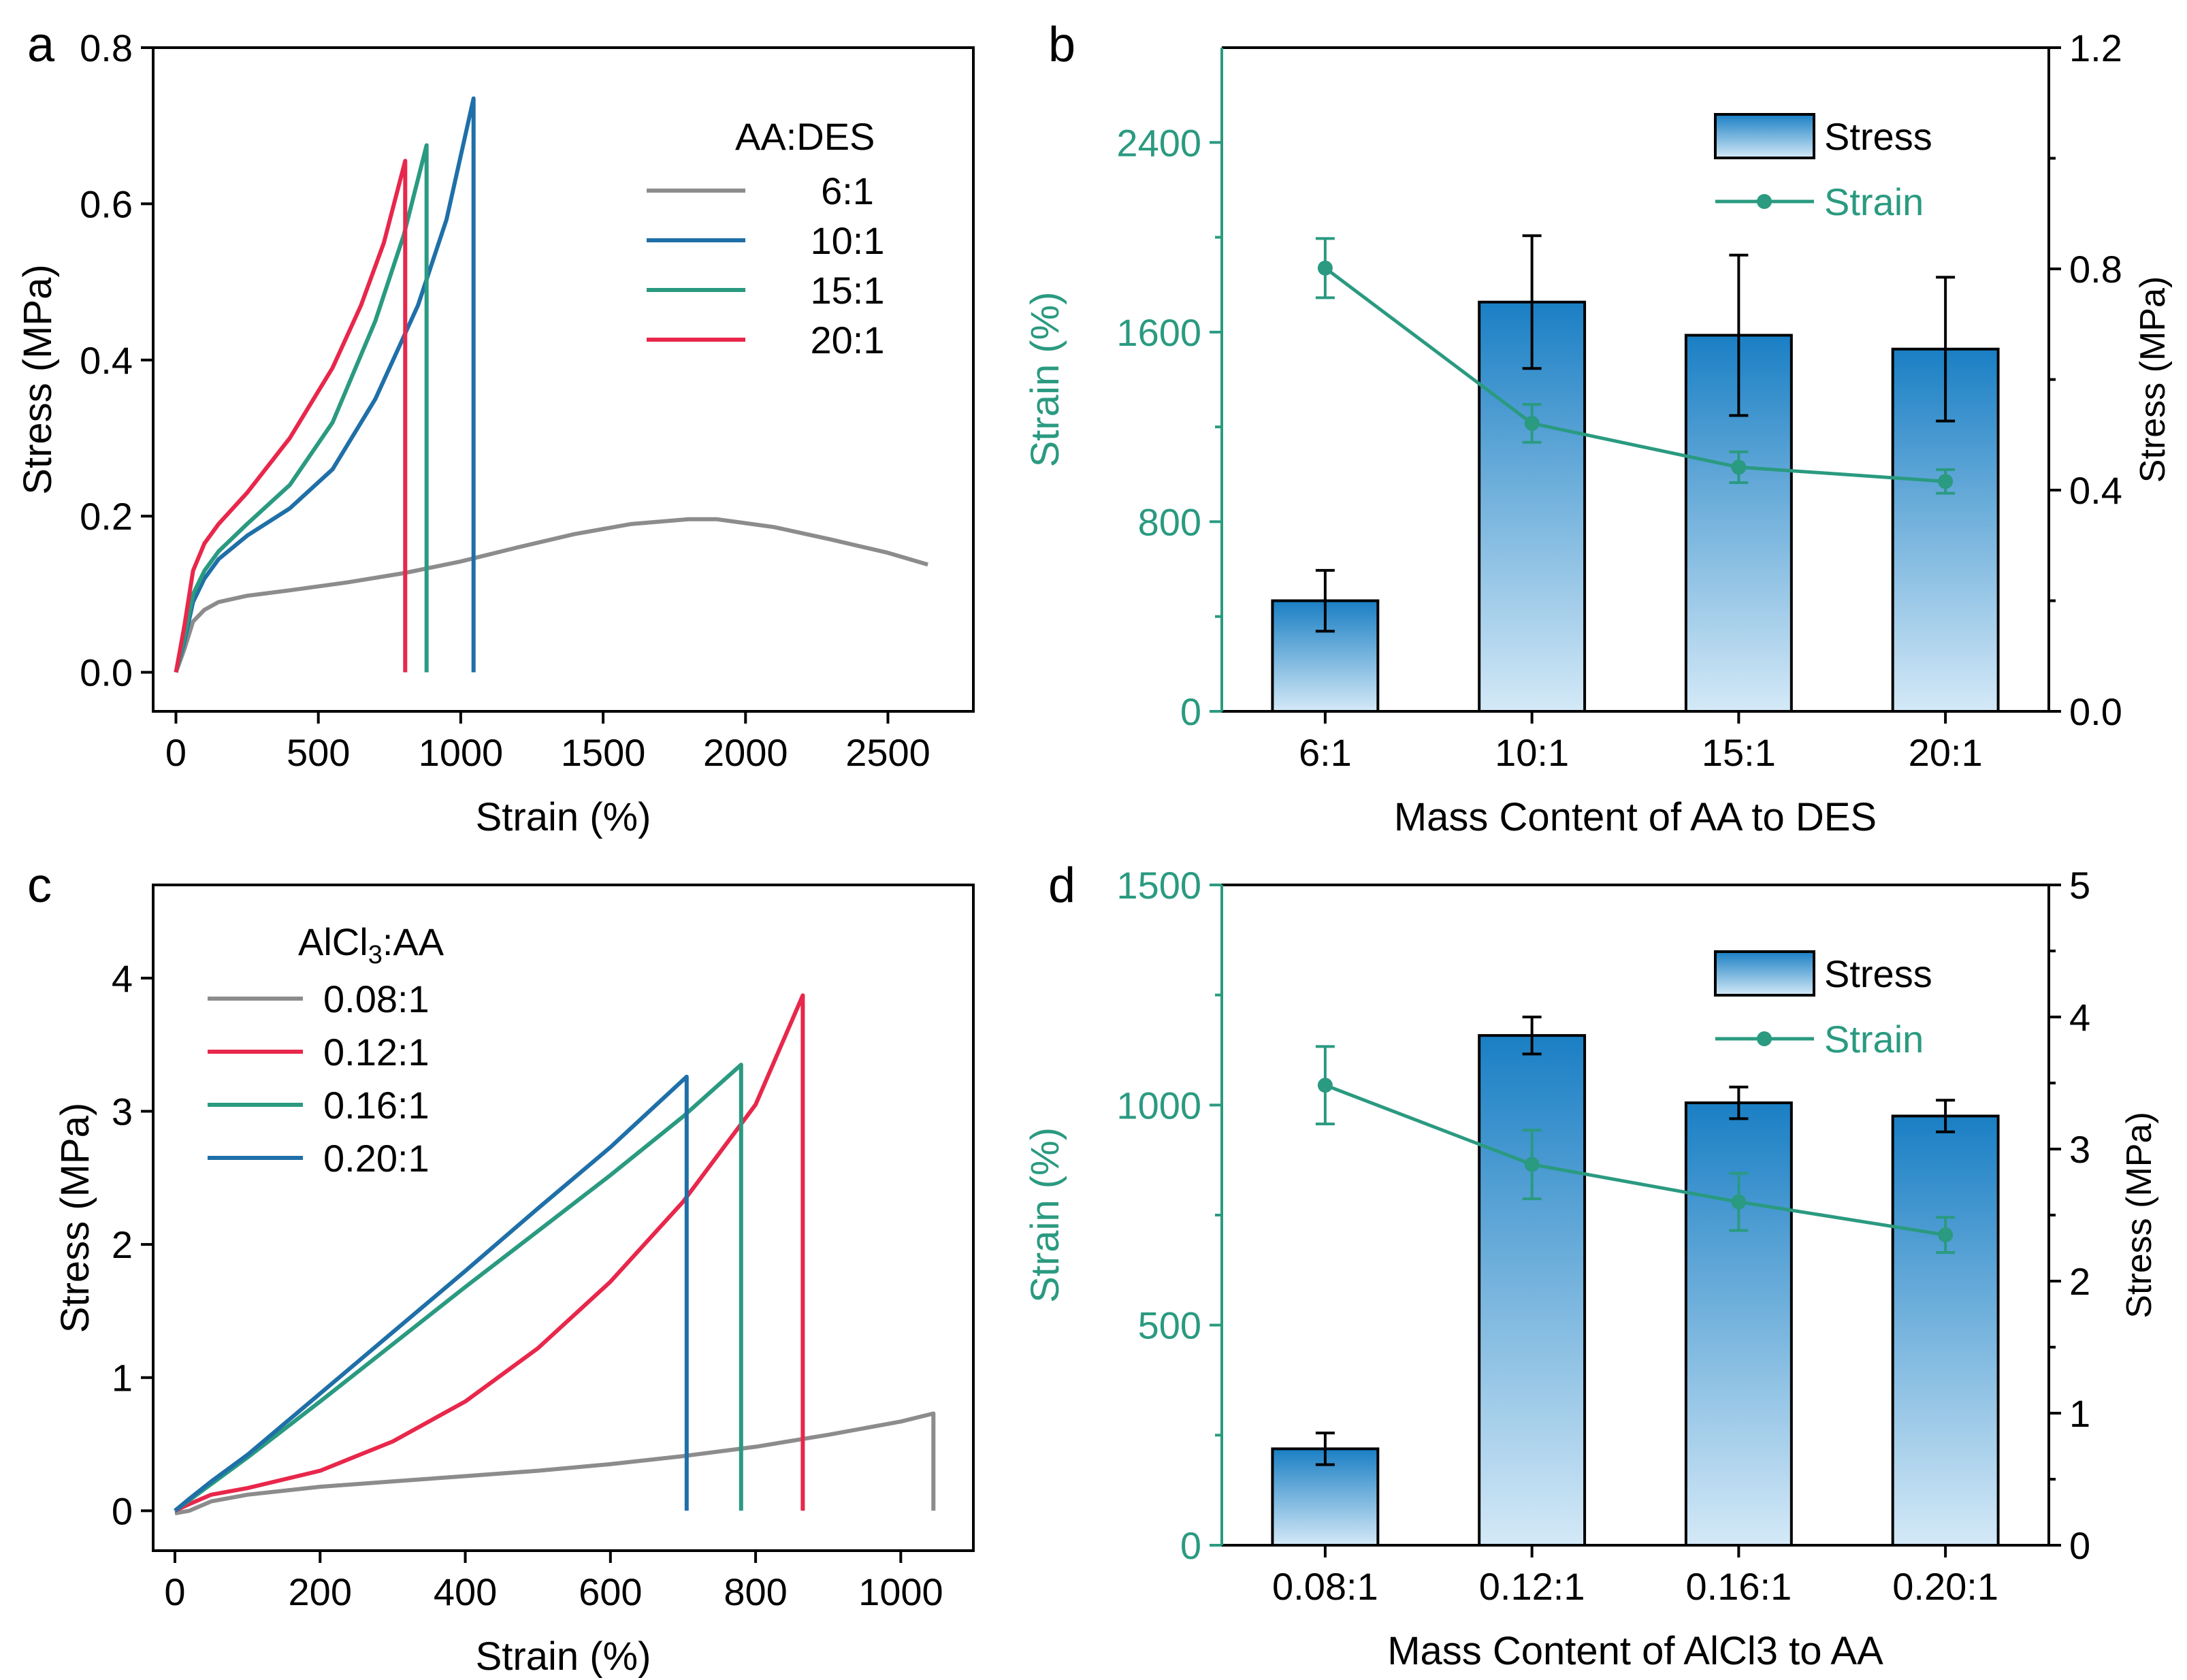 Image resolution: width=2187 pixels, height=1680 pixels. I want to click on strain-point-0.08:1, so click(1325, 1086).